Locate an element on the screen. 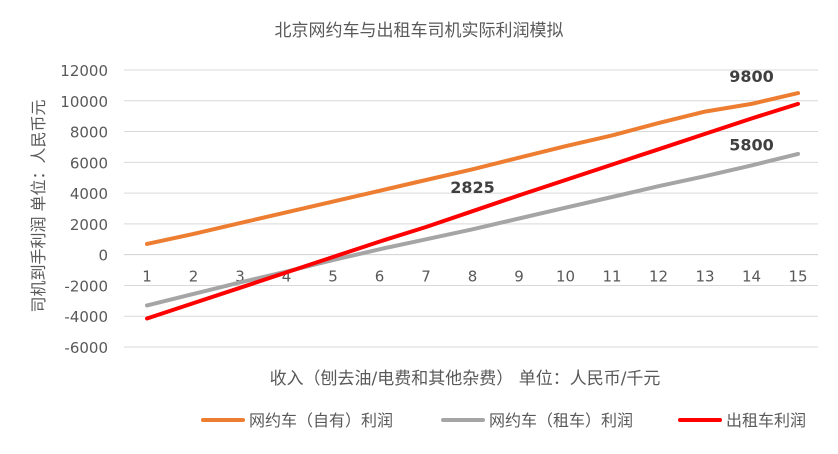 Image resolution: width=838 pixels, height=454 pixels. x-axis-label: 收入（刨去油/电费和其他杂费） 单位：人民币/千元 is located at coordinates (465, 379).